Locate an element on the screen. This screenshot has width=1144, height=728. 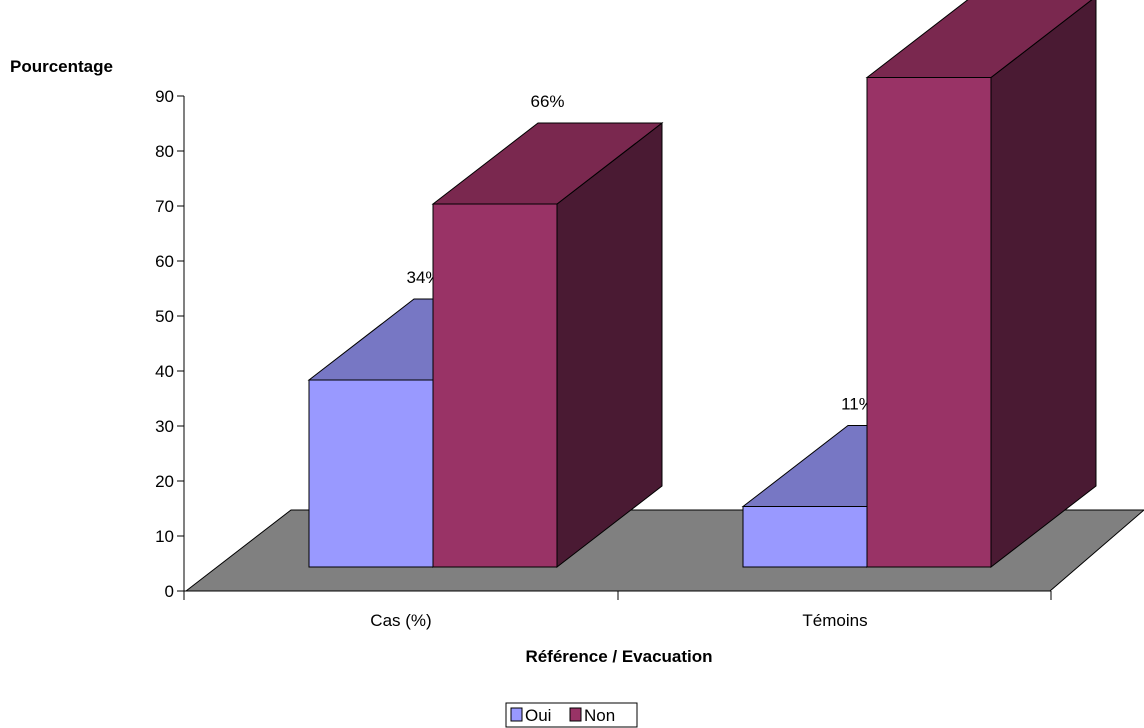
legend-swatch-non is located at coordinates (575, 714).